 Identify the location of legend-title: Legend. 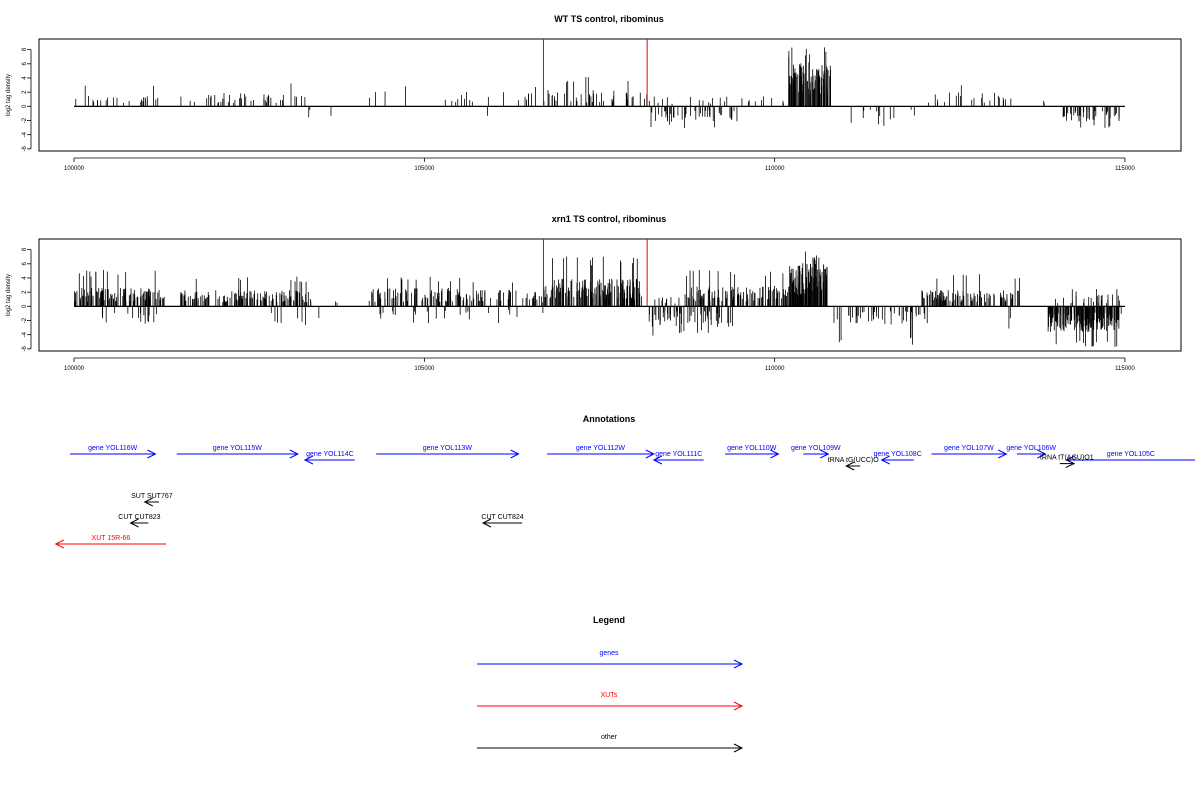
(609, 620).